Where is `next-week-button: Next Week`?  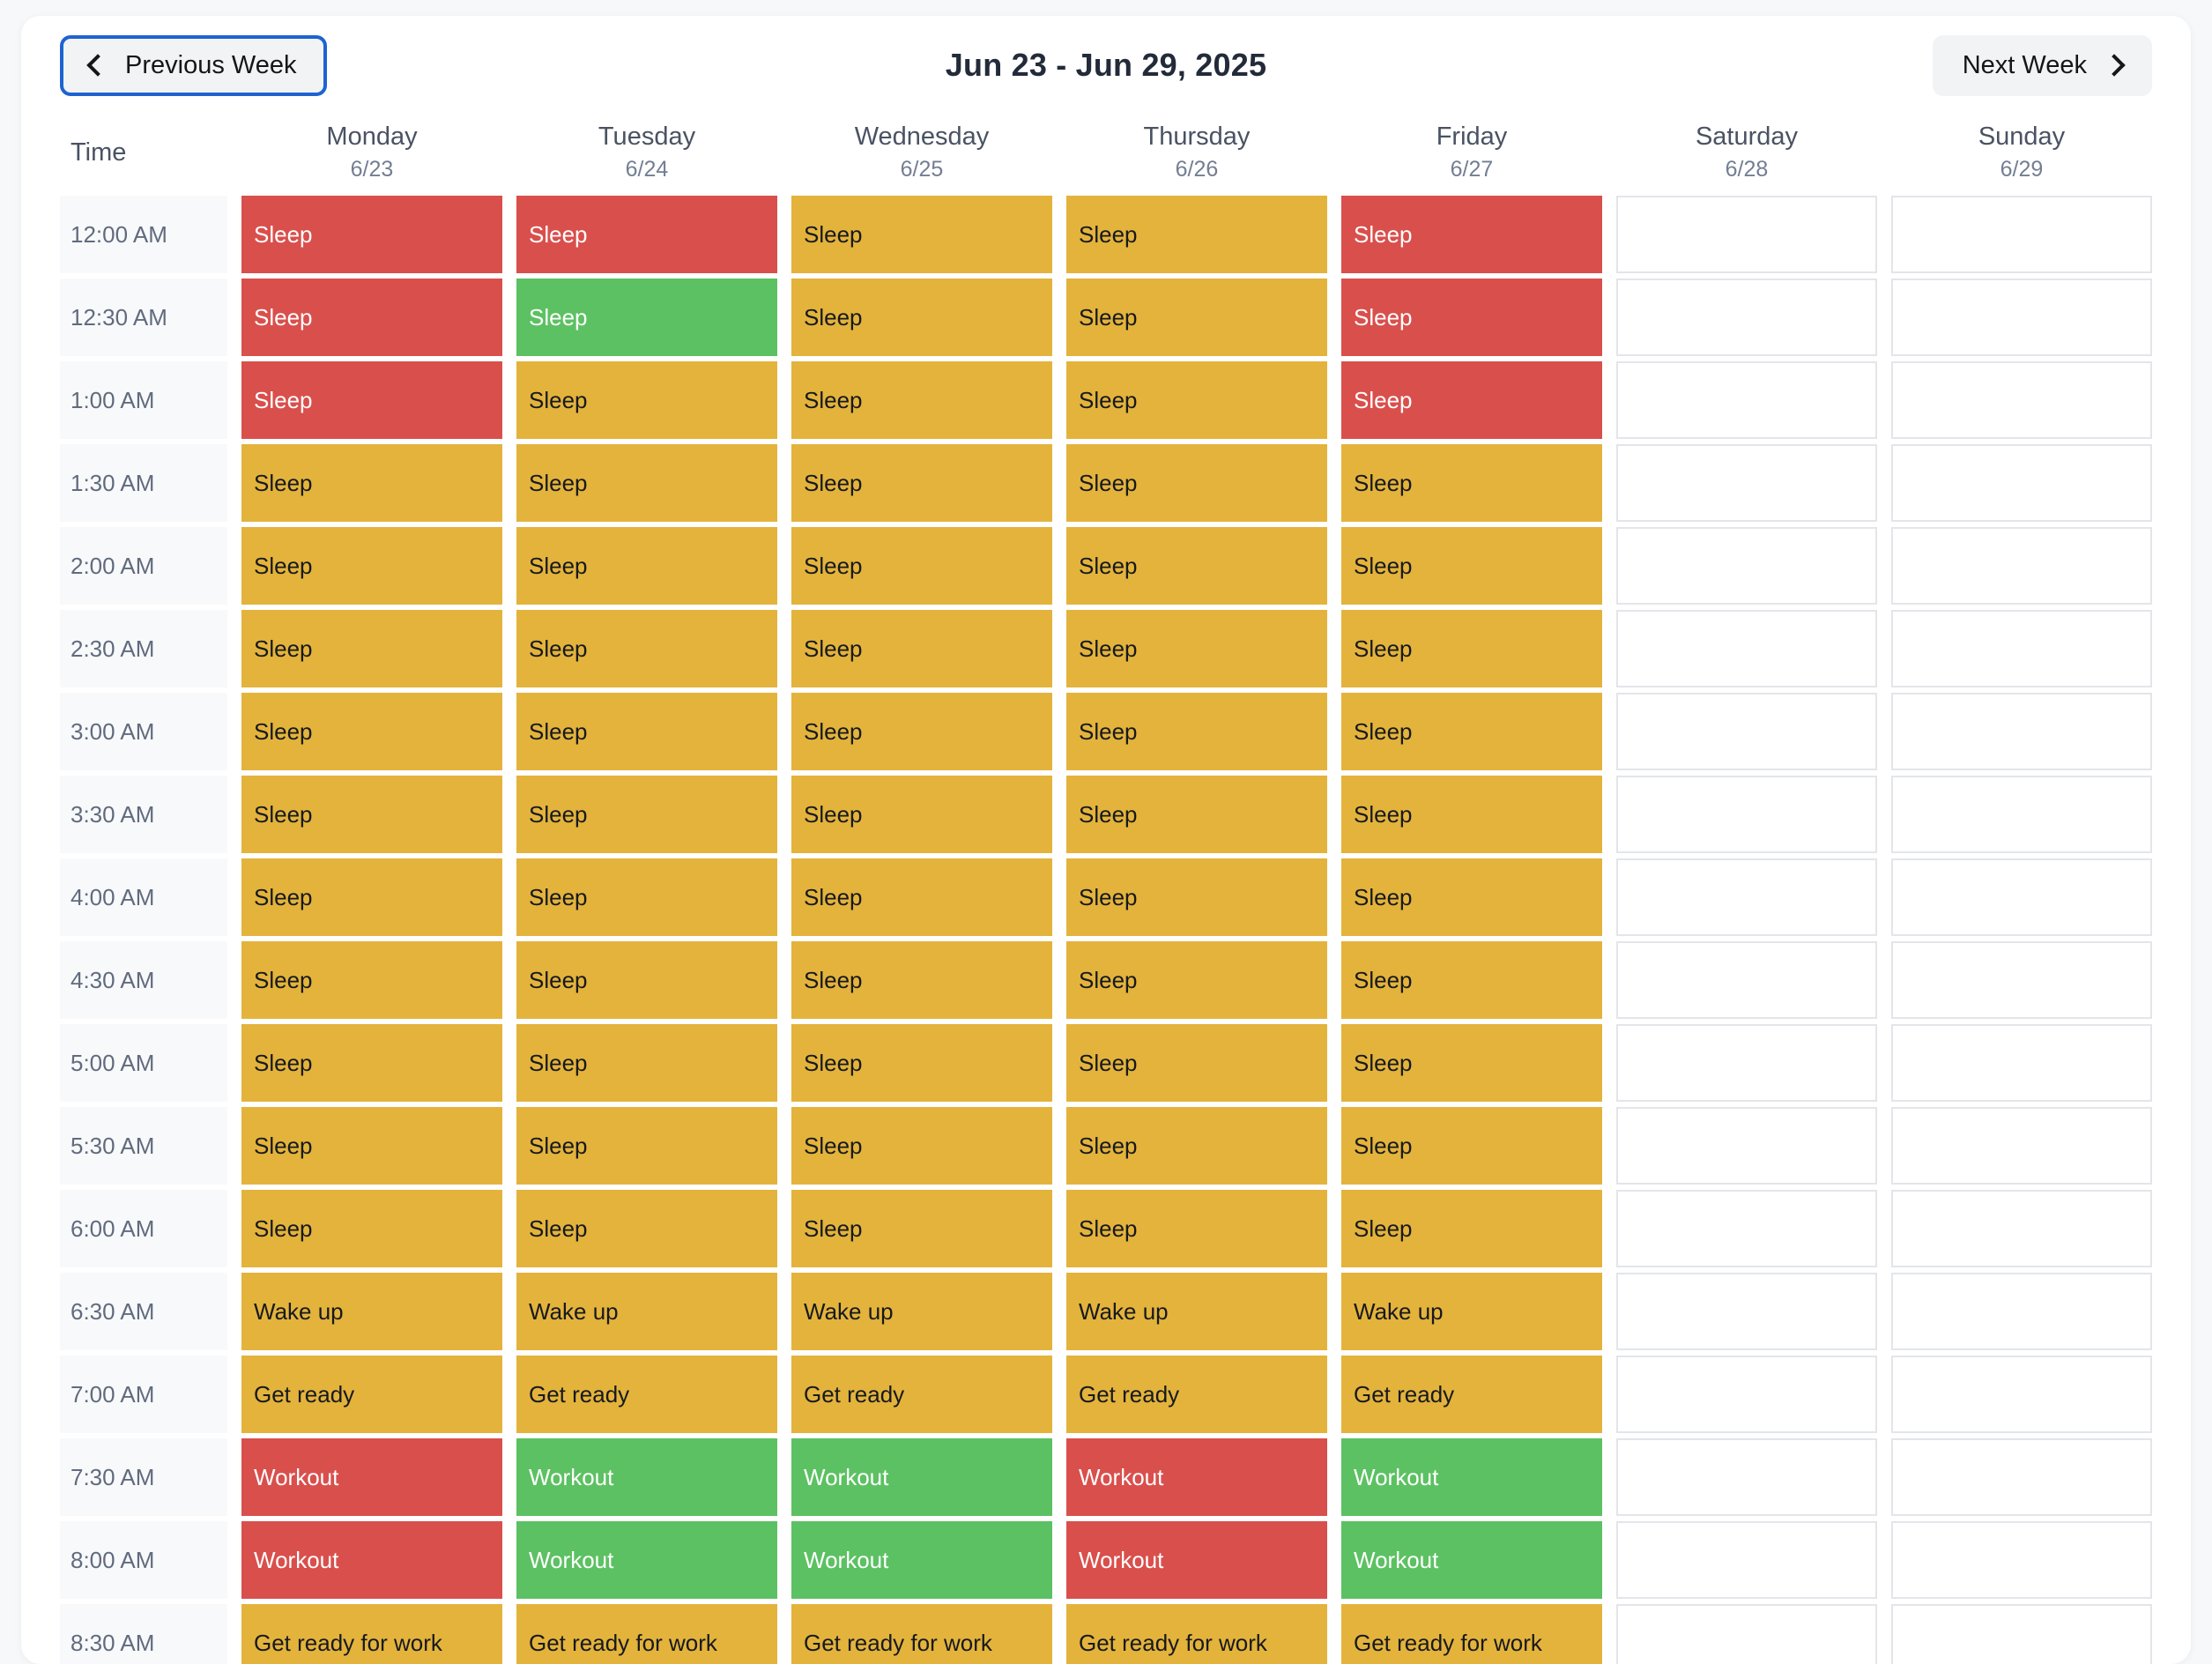
next-week-button: Next Week is located at coordinates (2042, 65).